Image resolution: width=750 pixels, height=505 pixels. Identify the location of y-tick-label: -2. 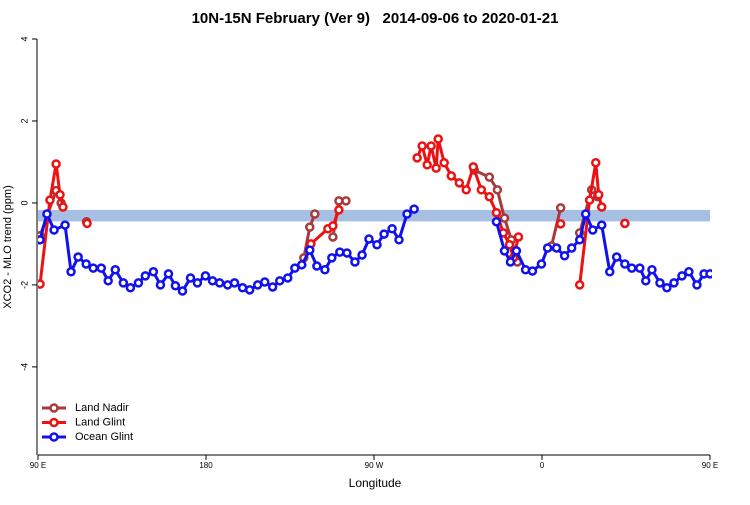
(24, 285).